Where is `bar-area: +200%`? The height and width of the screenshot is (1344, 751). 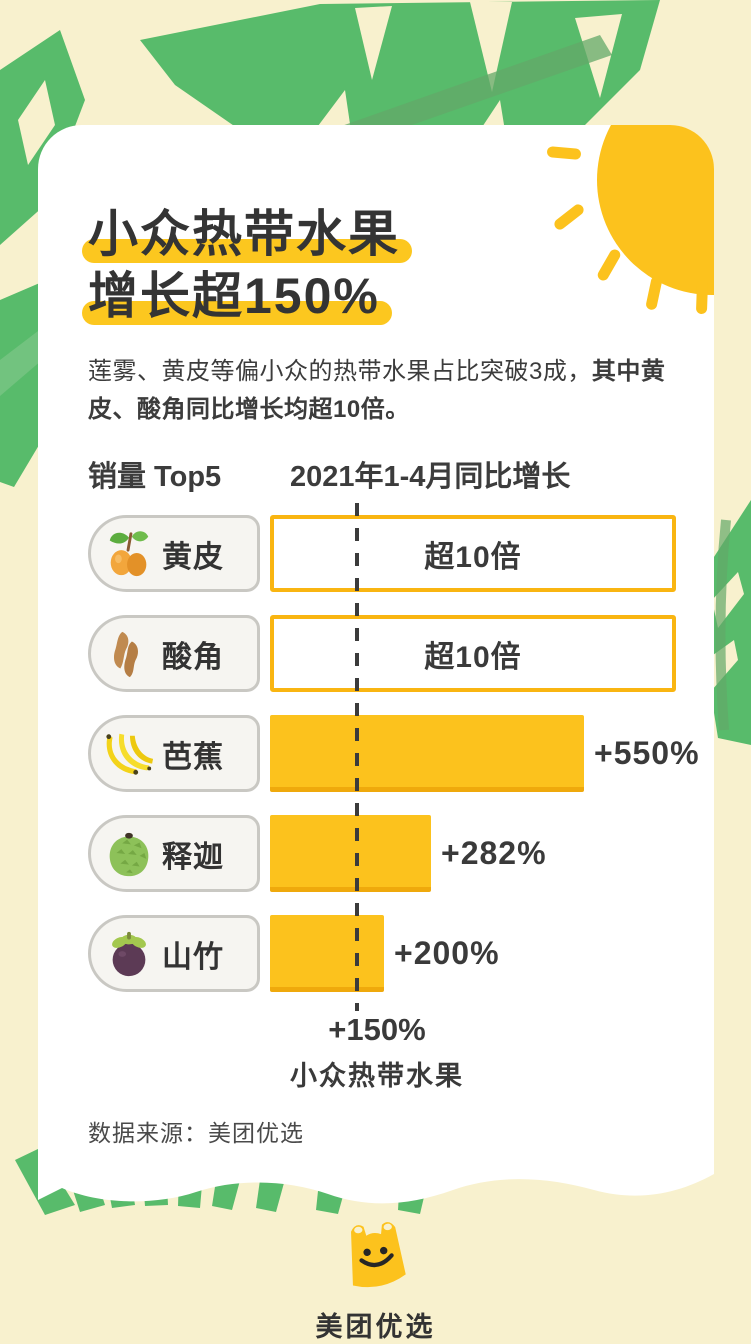
bar-area: +200% is located at coordinates (473, 953).